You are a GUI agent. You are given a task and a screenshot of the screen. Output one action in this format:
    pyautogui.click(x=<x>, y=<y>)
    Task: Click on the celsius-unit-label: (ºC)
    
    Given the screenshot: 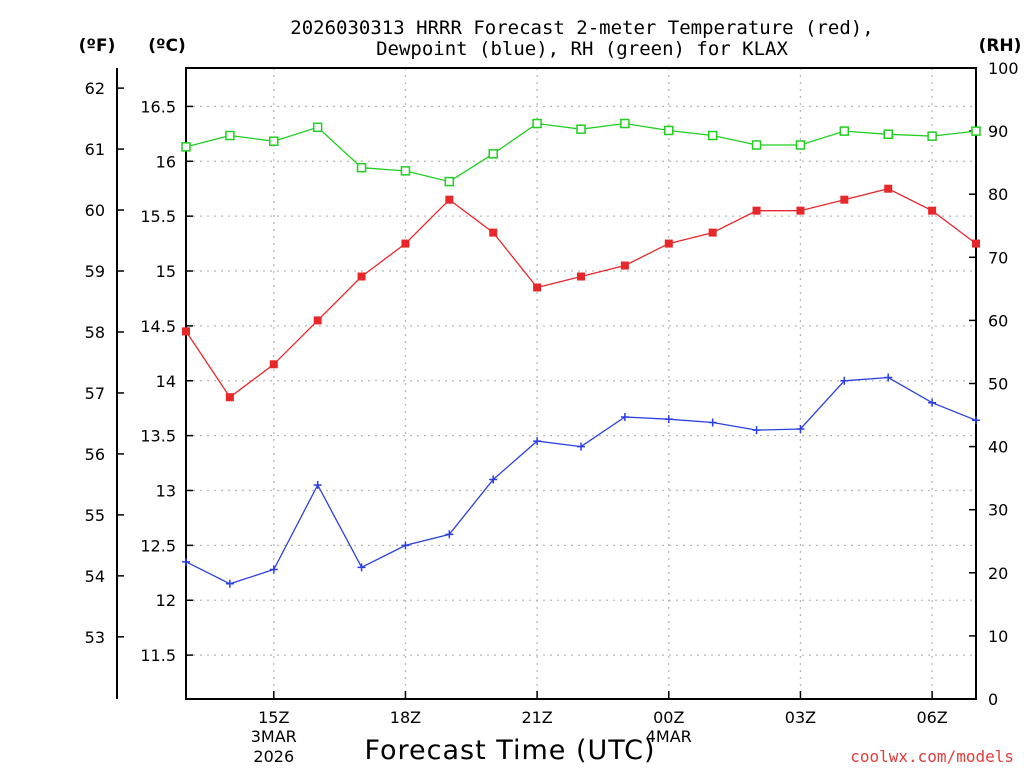 What is the action you would take?
    pyautogui.click(x=167, y=46)
    